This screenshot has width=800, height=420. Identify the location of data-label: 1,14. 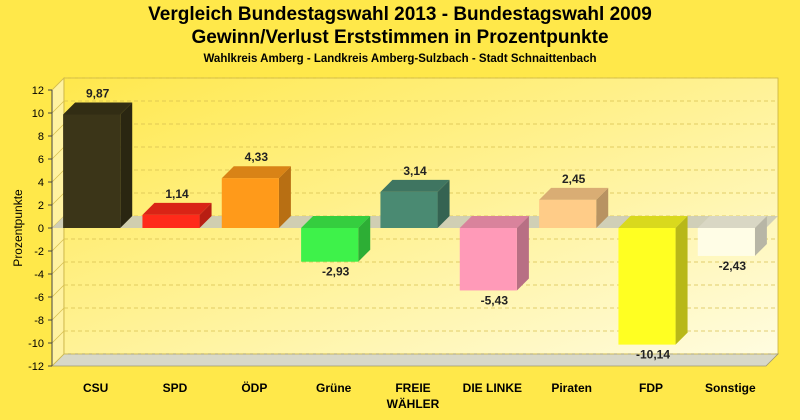
(177, 194).